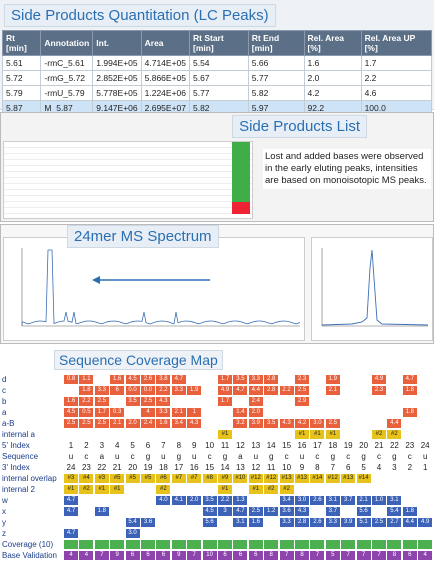  I want to click on coverage-cell: 5.6, so click(363, 511).